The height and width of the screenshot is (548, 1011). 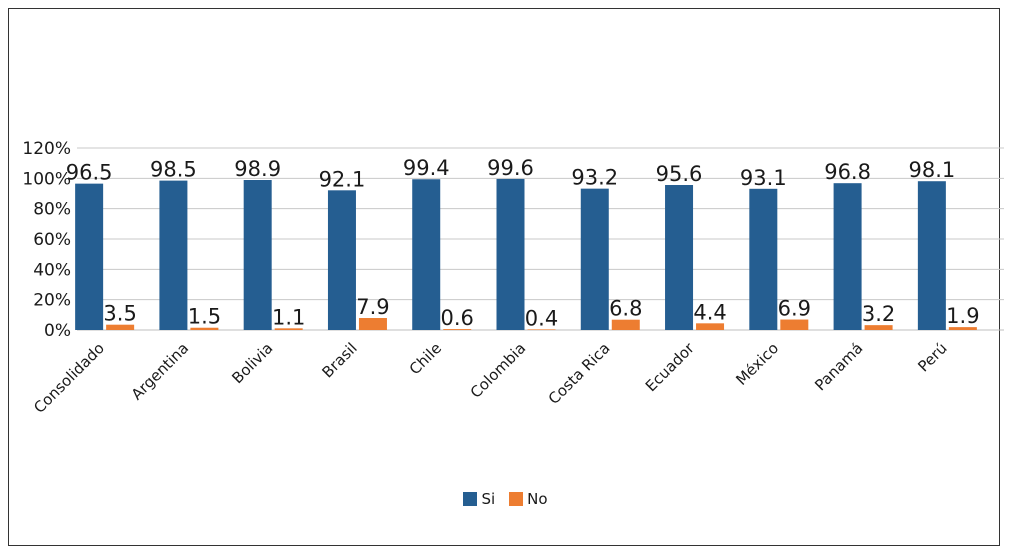 What do you see at coordinates (679, 174) in the screenshot?
I see `data-label-si: 95.6` at bounding box center [679, 174].